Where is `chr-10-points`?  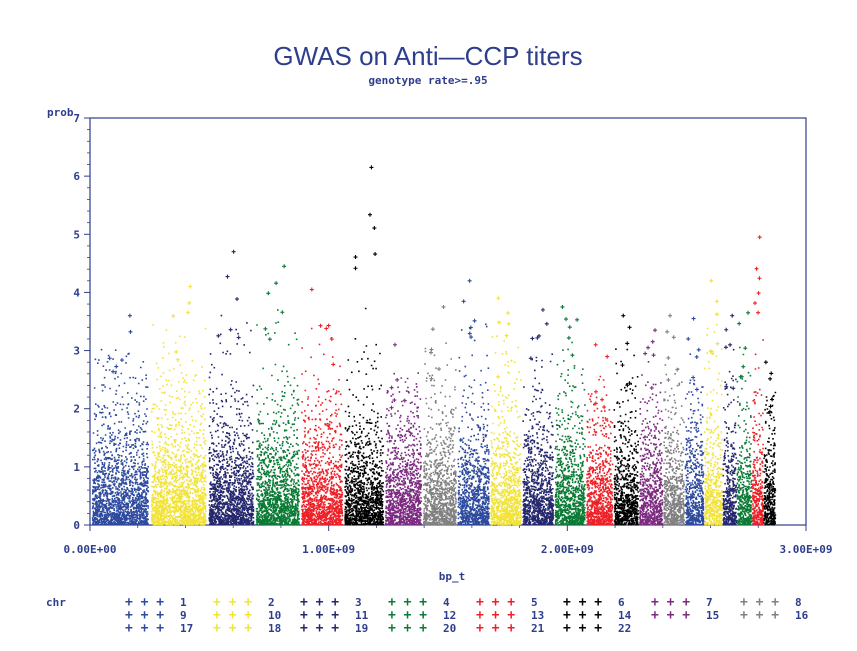 chr-10-points is located at coordinates (506, 411).